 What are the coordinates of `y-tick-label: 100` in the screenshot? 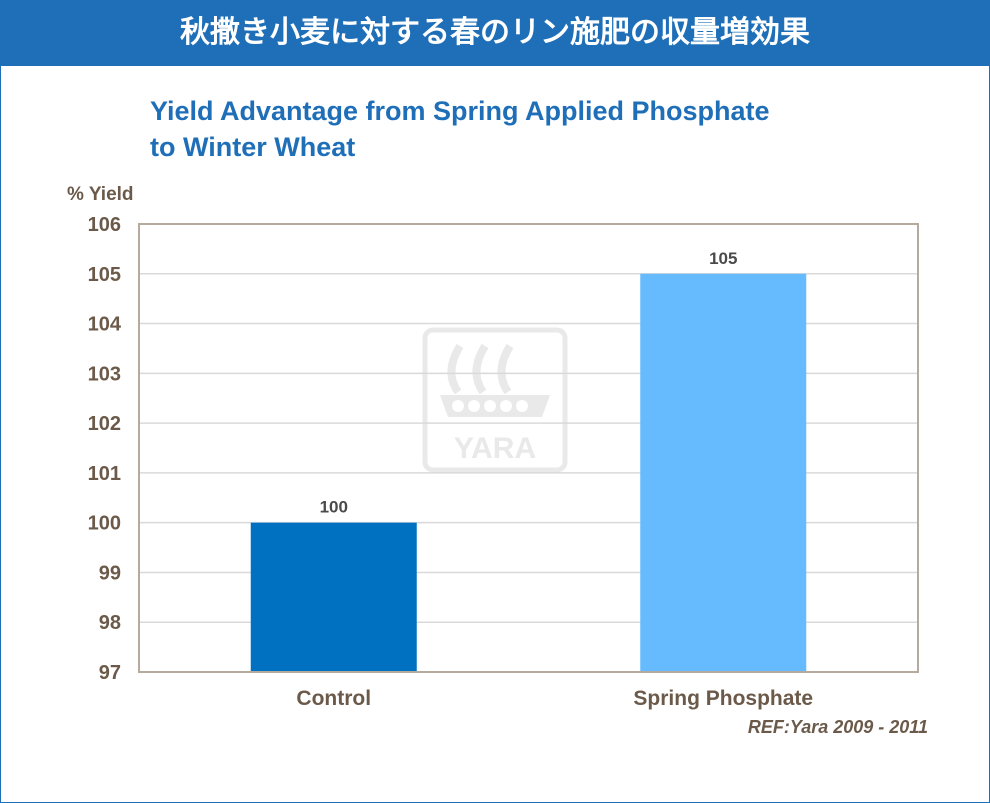 It's located at (104, 524).